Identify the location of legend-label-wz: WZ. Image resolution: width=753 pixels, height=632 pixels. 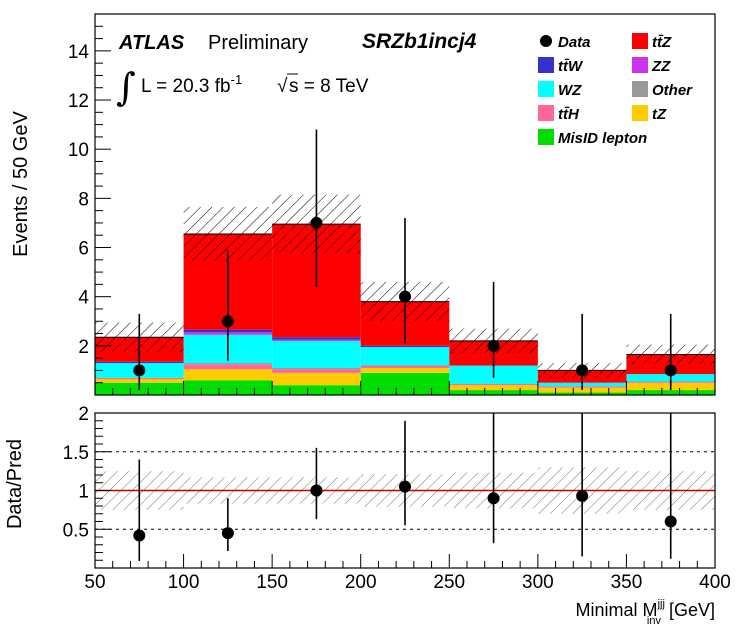
(570, 90).